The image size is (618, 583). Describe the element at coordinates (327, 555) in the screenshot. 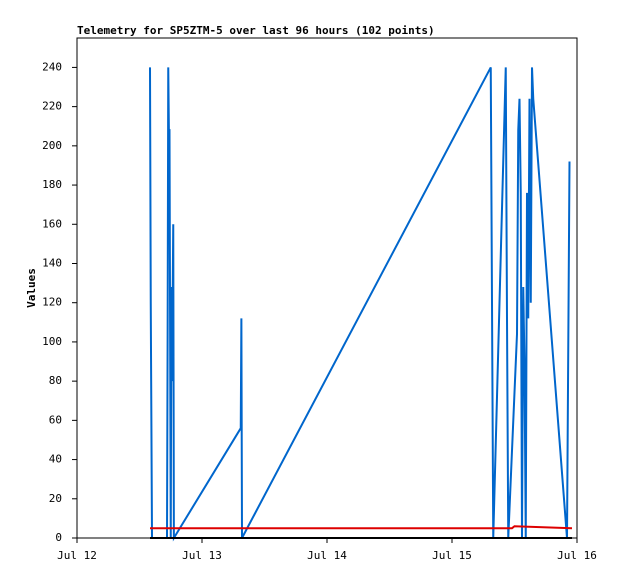

I see `x-tick-label: Jul 14` at that location.